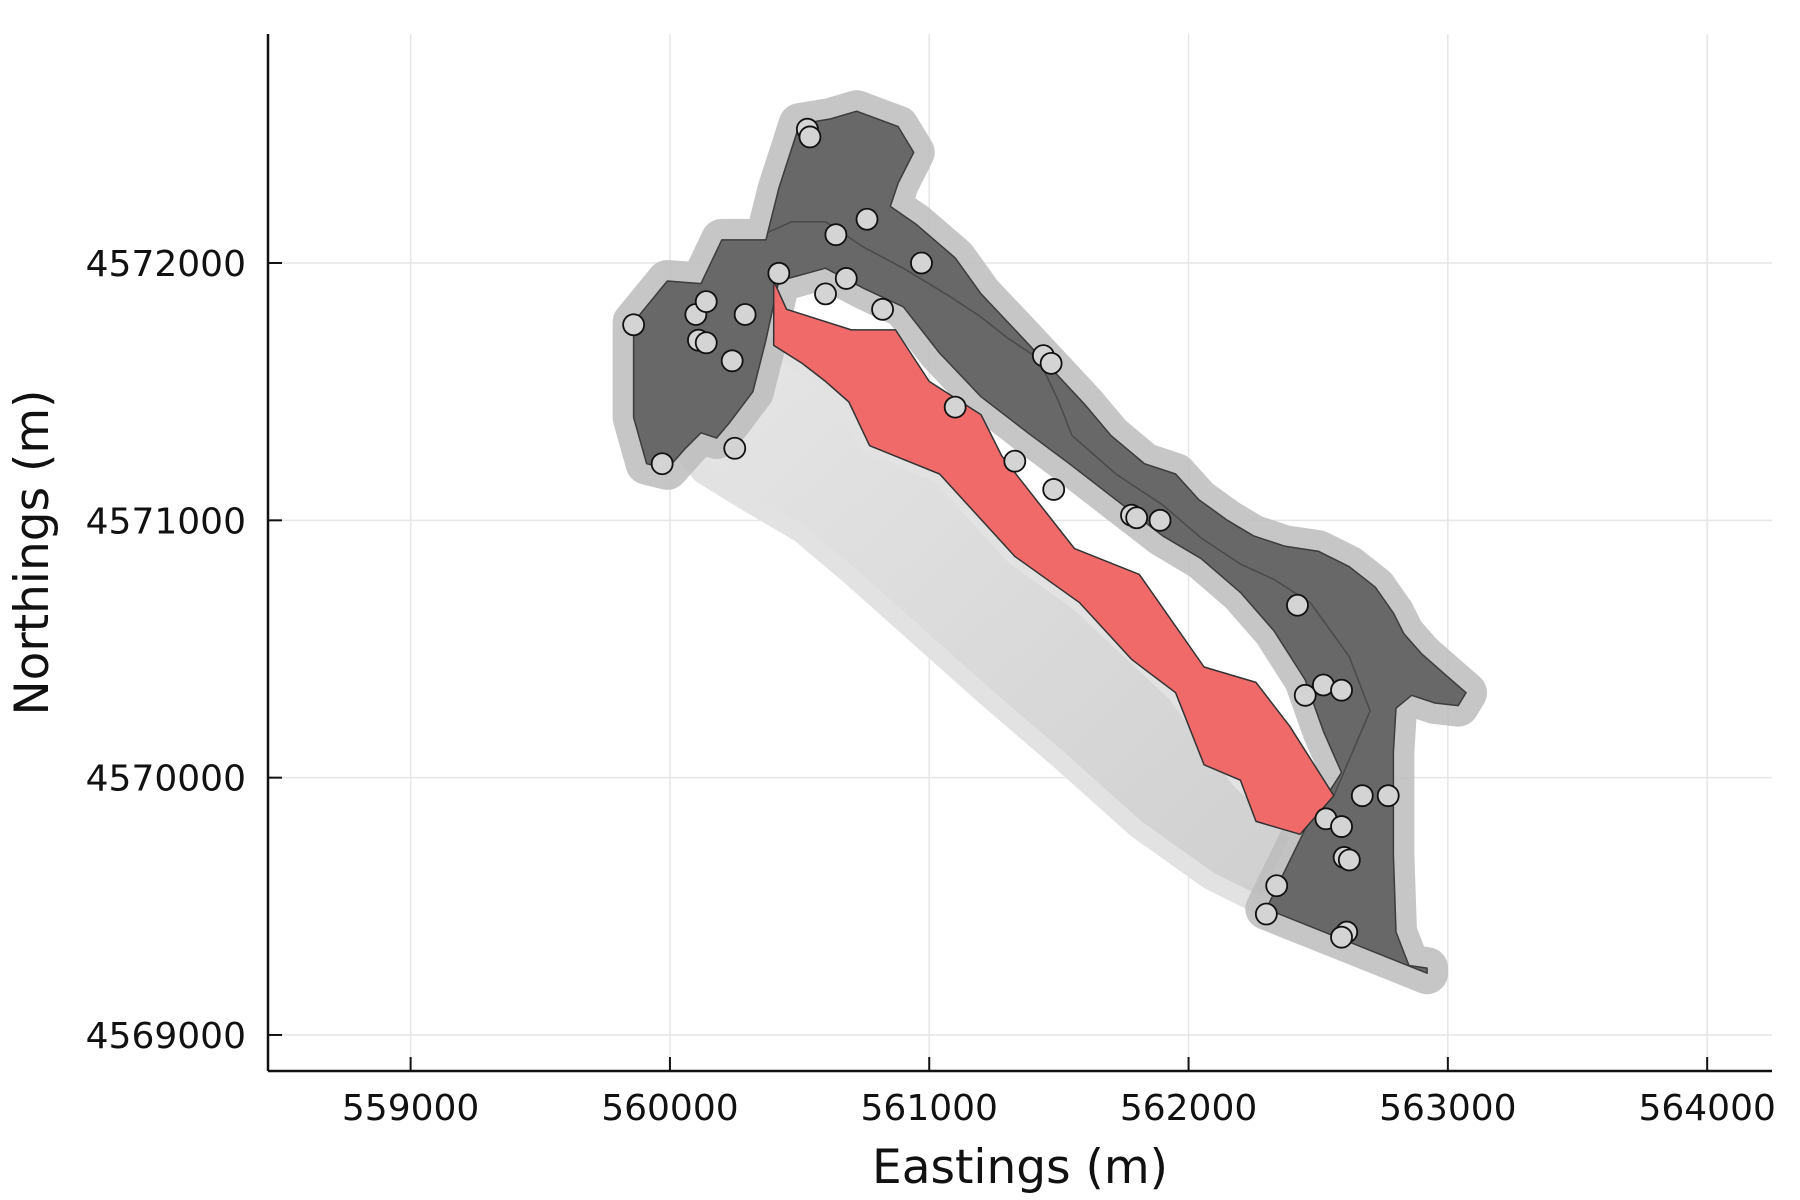  What do you see at coordinates (166, 779) in the screenshot?
I see `y-tick-label: 4570000` at bounding box center [166, 779].